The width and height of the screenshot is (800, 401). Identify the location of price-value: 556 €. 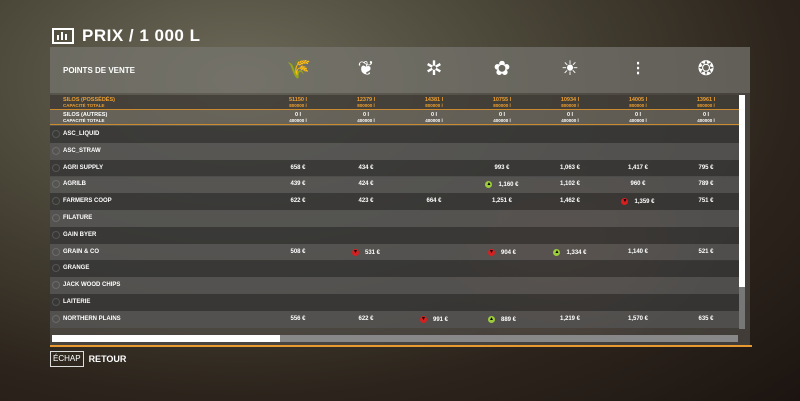
(298, 318).